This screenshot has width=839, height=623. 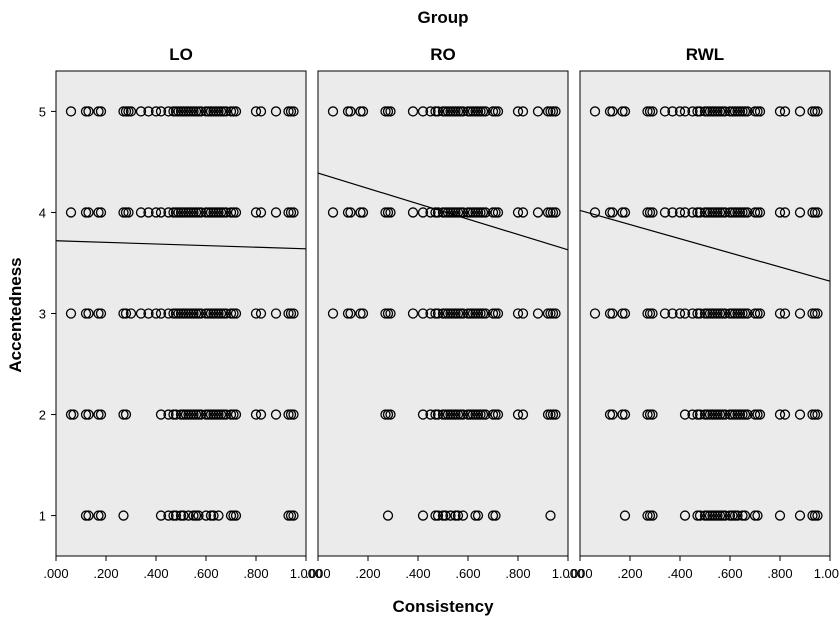 What do you see at coordinates (42, 212) in the screenshot?
I see `y-tick-label: 4` at bounding box center [42, 212].